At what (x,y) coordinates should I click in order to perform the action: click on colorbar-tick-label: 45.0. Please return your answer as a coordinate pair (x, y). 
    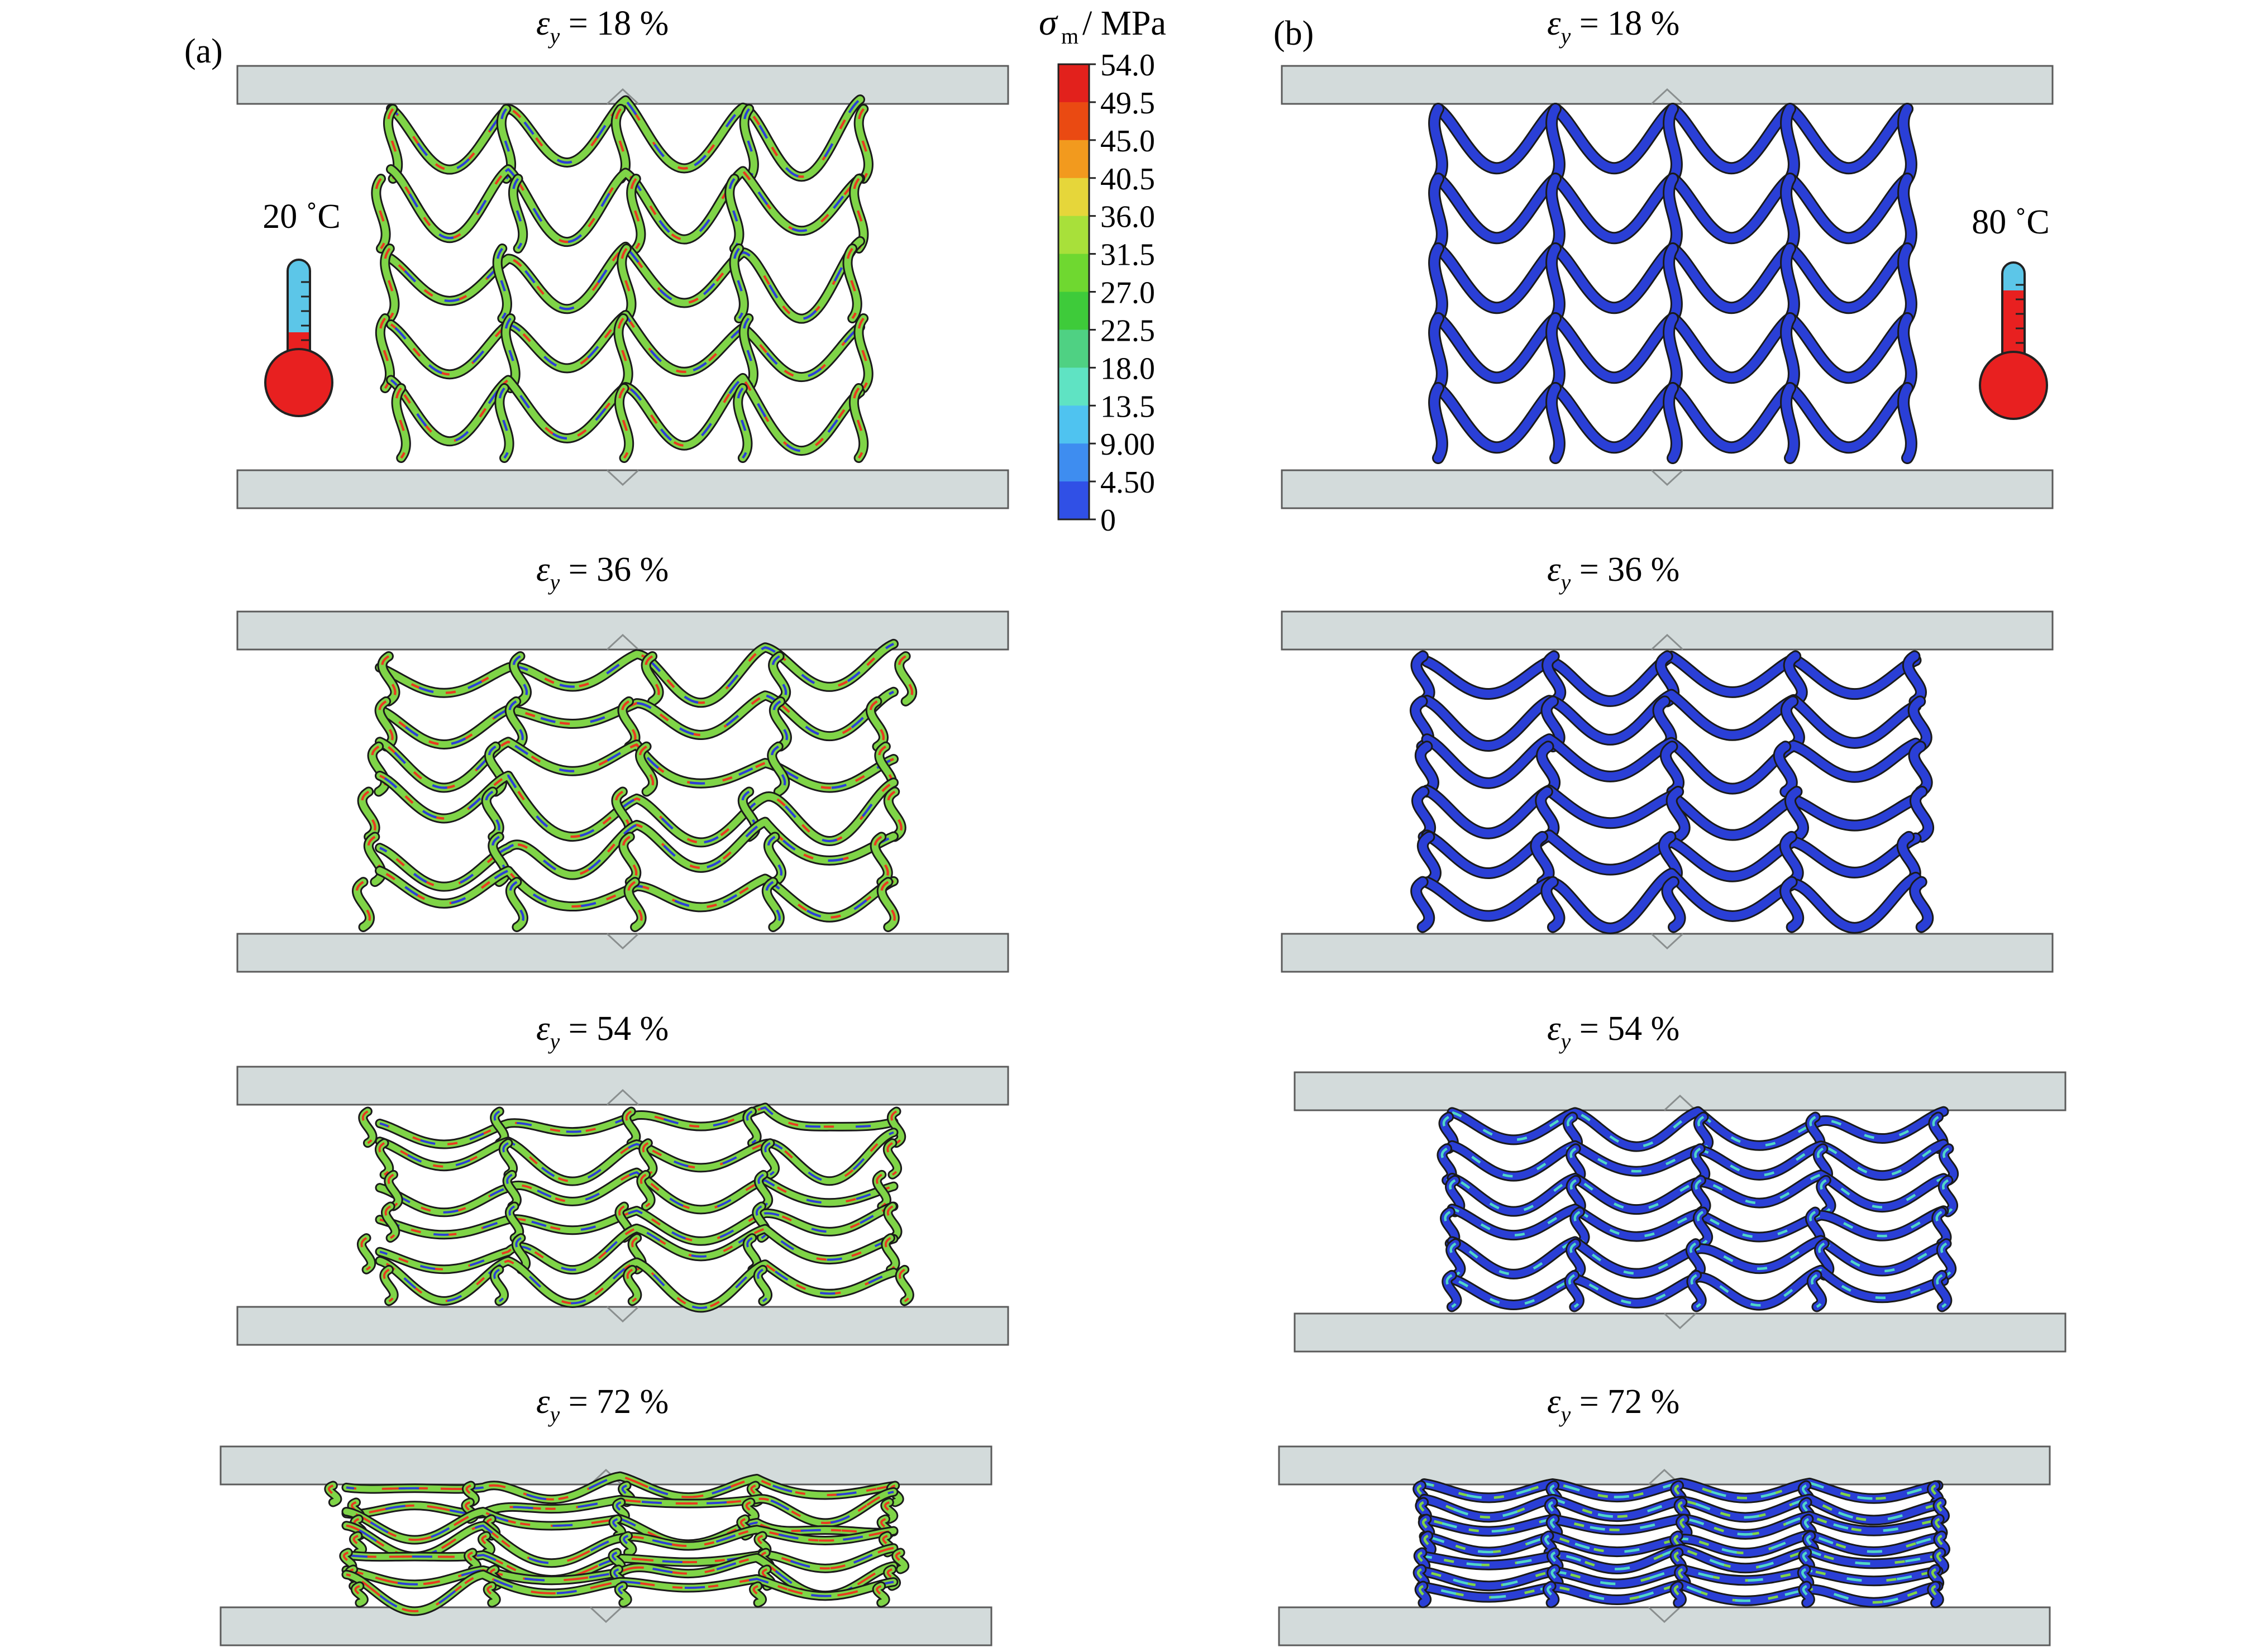
    Looking at the image, I should click on (1127, 141).